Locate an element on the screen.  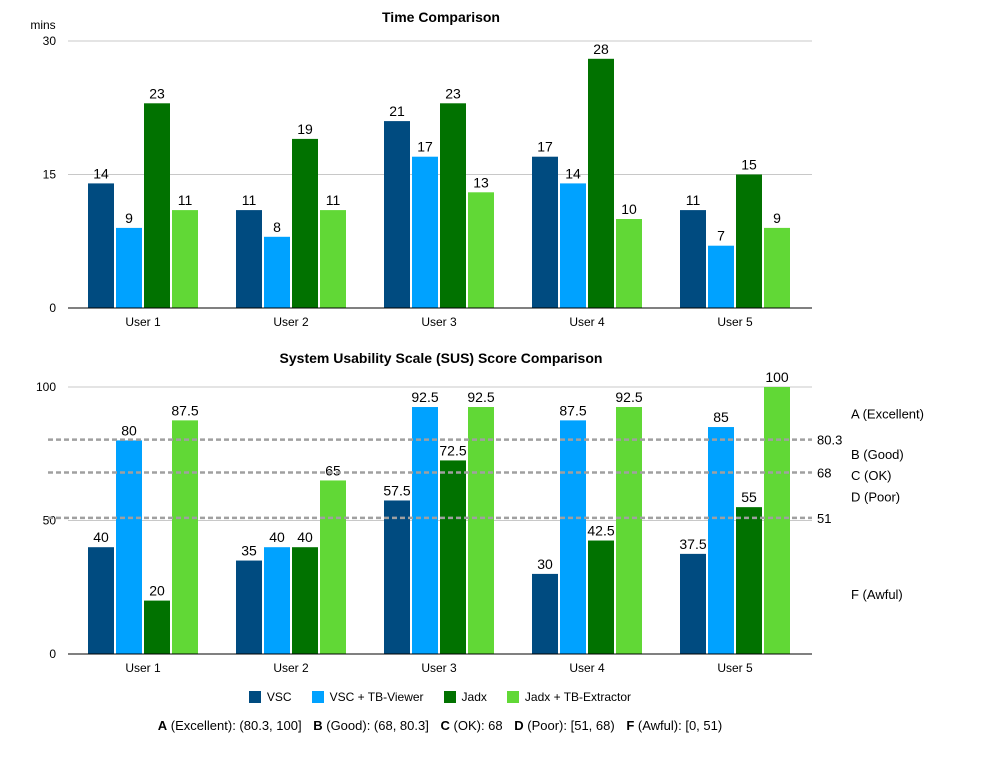
chart1-title: Time Comparison is located at coordinates (441, 17).